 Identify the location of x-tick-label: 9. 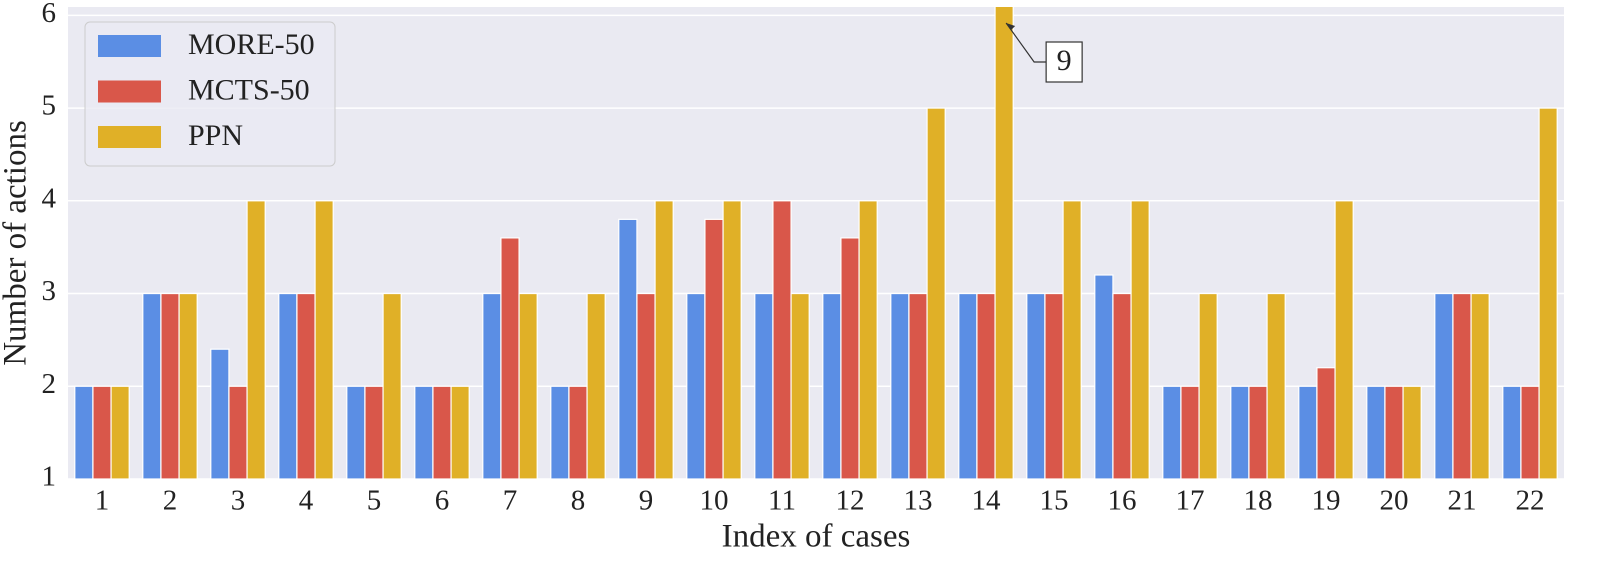
(646, 501).